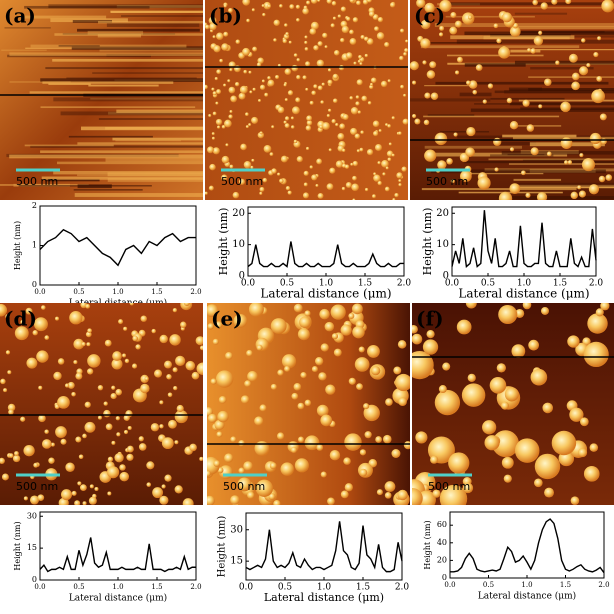  Describe the element at coordinates (156, 292) in the screenshot. I see `x-tick-label: 1.5` at that location.